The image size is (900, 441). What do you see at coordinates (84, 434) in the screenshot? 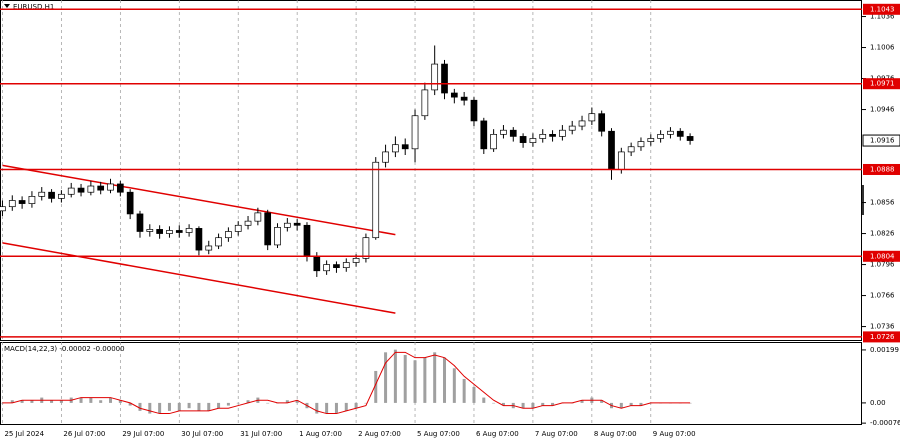
I see `x-tick-label: 26 Jul 07:00` at bounding box center [84, 434].